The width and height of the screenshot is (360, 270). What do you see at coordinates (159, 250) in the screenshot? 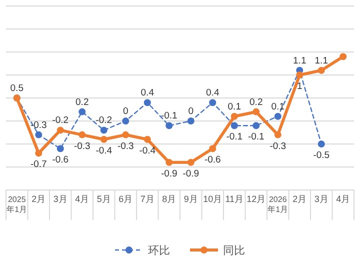
I see `legend-label: 环比` at bounding box center [159, 250].